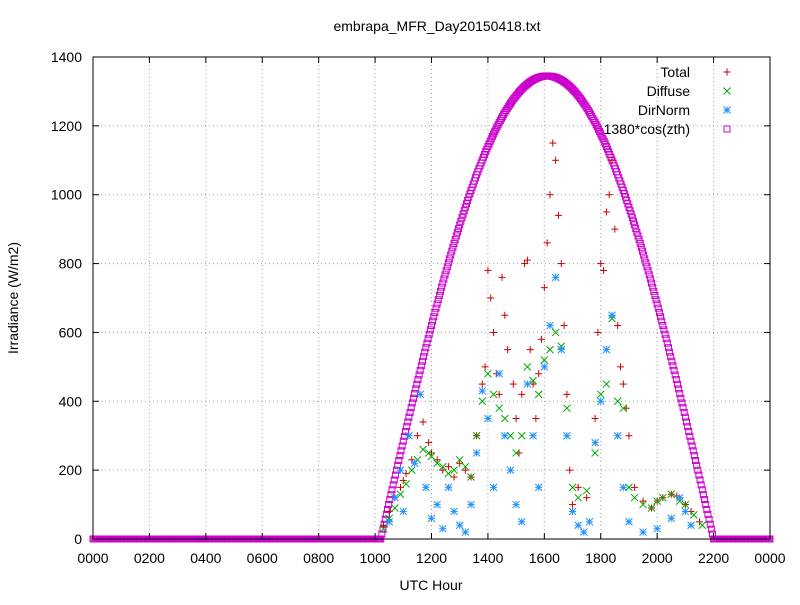  I want to click on y-tick-label: 800, so click(71, 264).